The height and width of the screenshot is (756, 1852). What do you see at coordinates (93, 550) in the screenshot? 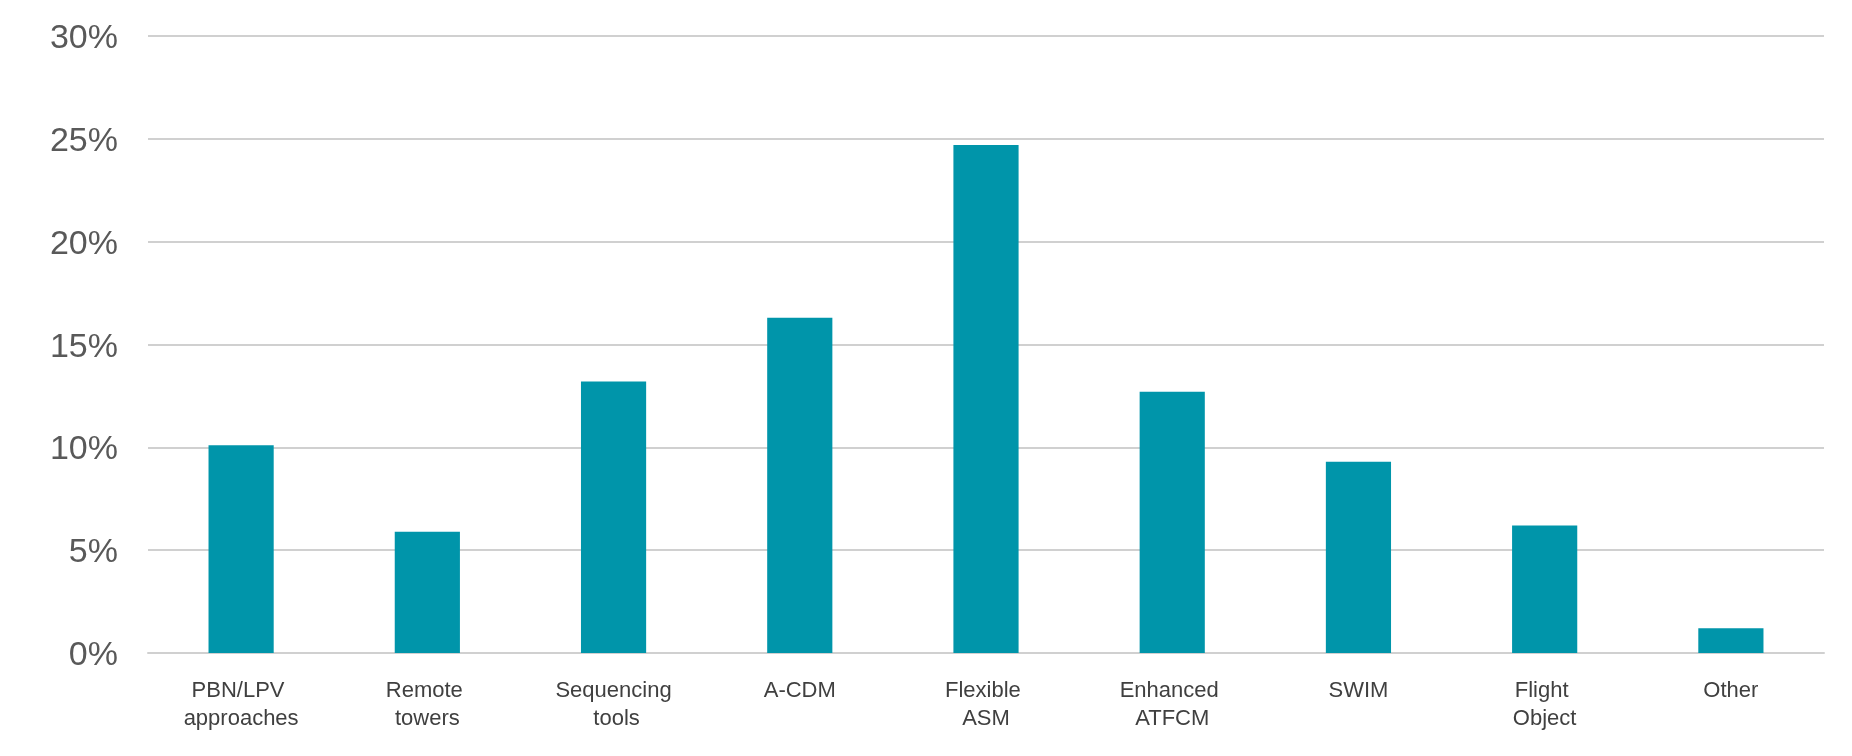
I see `y-tick-label: 5%` at bounding box center [93, 550].